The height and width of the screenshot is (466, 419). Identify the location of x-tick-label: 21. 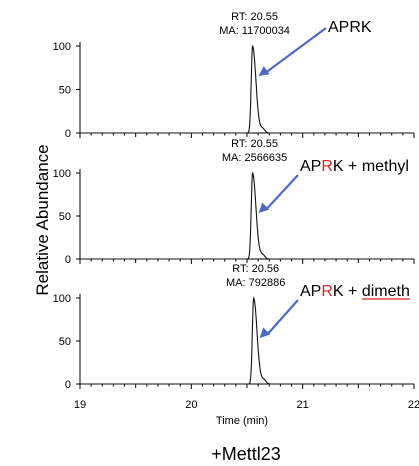
(303, 405).